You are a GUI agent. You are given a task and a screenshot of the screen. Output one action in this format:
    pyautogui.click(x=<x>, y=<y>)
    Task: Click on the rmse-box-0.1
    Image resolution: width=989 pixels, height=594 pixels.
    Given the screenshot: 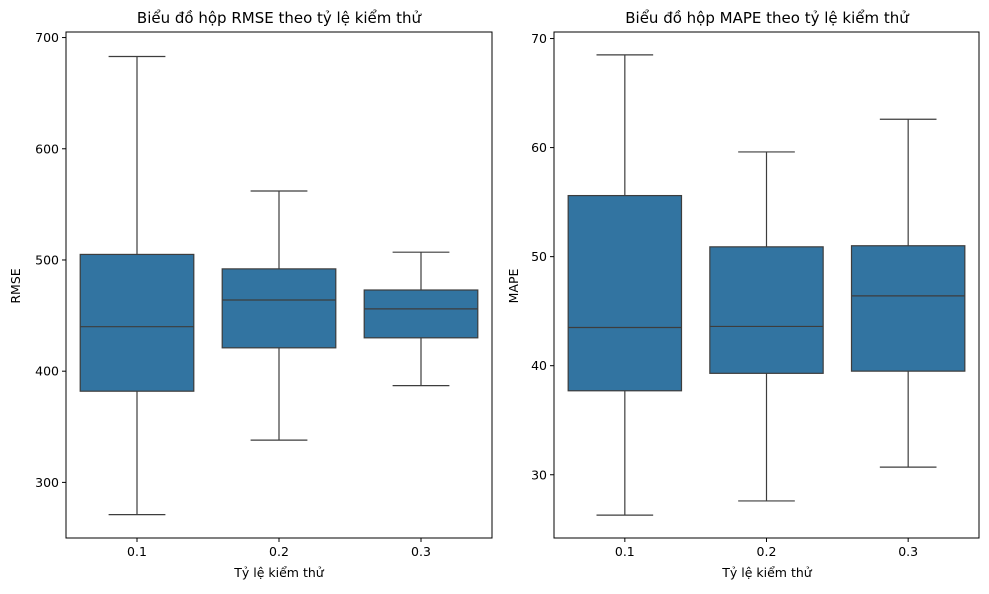 What is the action you would take?
    pyautogui.click(x=137, y=285)
    